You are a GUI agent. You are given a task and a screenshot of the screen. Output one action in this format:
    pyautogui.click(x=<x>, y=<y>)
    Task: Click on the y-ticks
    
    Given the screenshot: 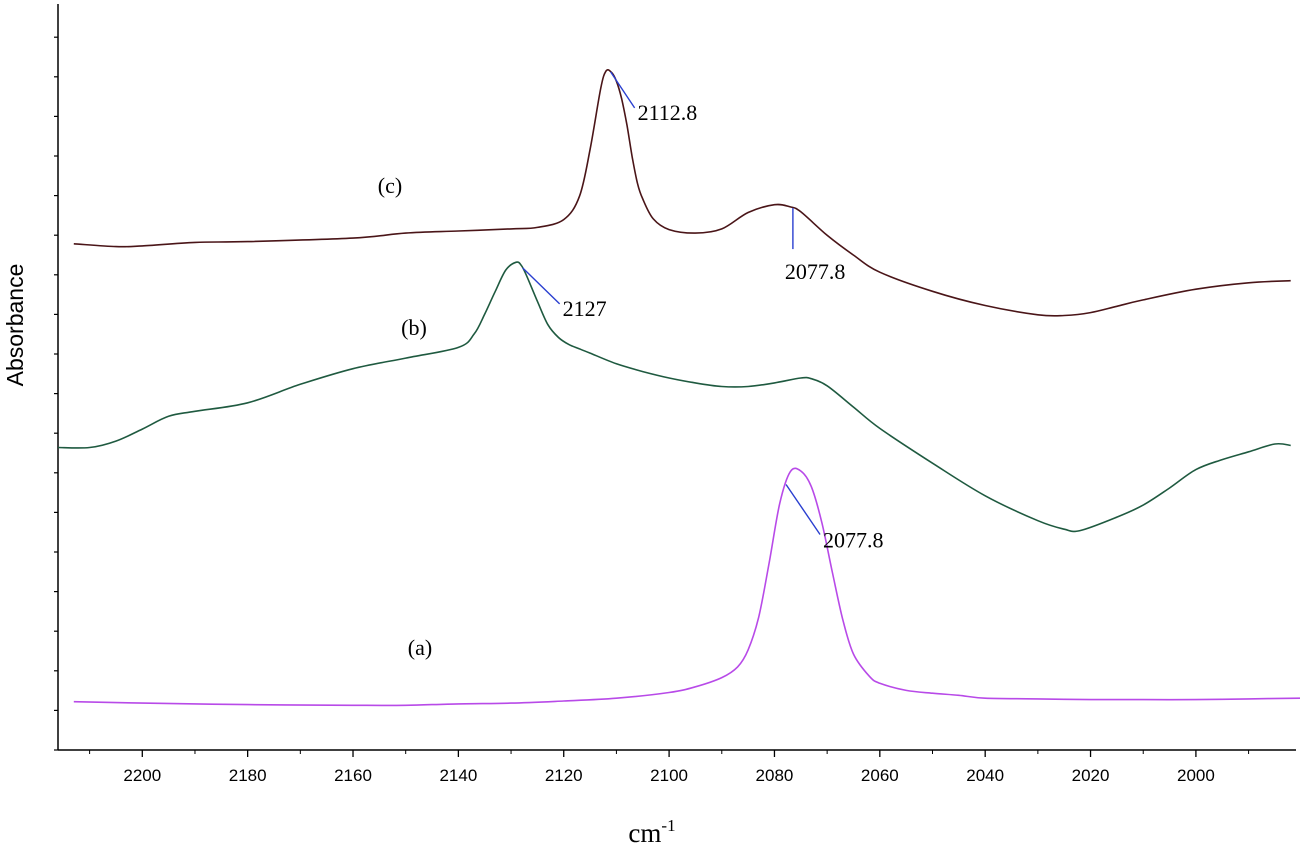 What is the action you would take?
    pyautogui.click(x=56, y=393)
    